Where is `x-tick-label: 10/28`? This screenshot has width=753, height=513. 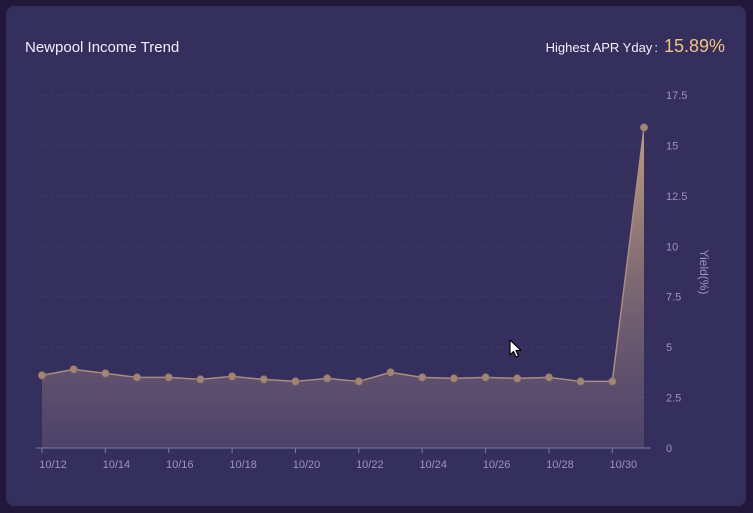
x-tick-label: 10/28 is located at coordinates (560, 465).